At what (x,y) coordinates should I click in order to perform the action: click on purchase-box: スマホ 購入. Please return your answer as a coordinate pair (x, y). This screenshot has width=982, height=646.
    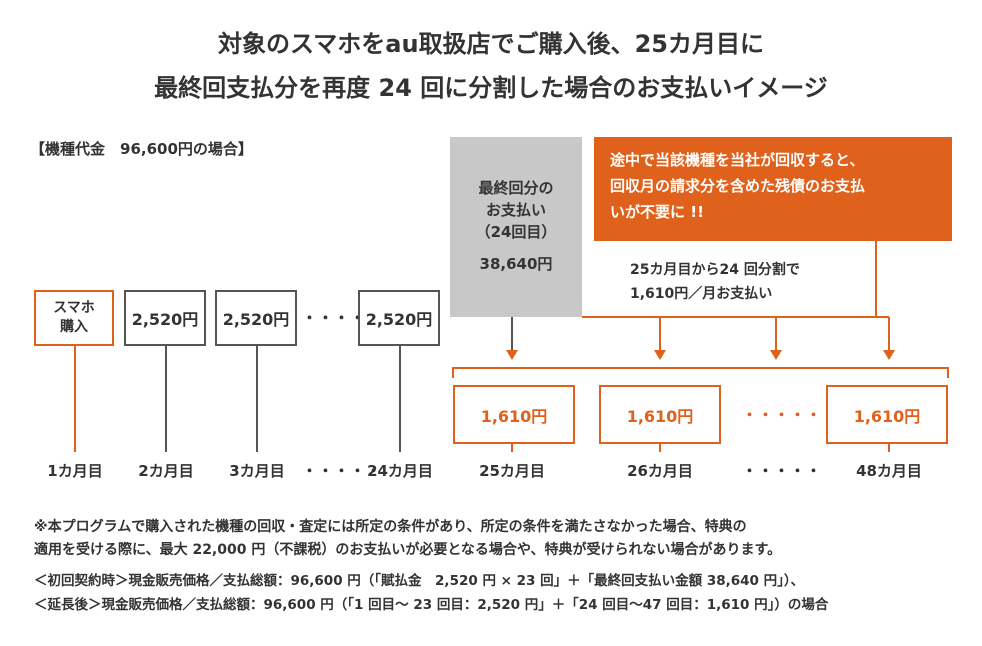
    Looking at the image, I should click on (74, 318).